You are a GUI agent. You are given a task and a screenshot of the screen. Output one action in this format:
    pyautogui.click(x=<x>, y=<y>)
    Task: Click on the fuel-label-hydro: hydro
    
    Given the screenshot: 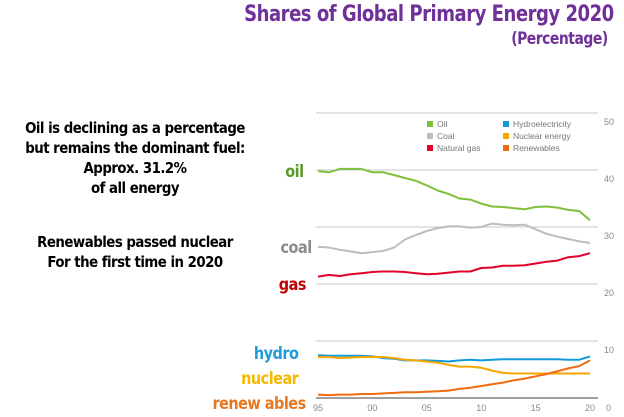 What is the action you would take?
    pyautogui.click(x=275, y=354)
    